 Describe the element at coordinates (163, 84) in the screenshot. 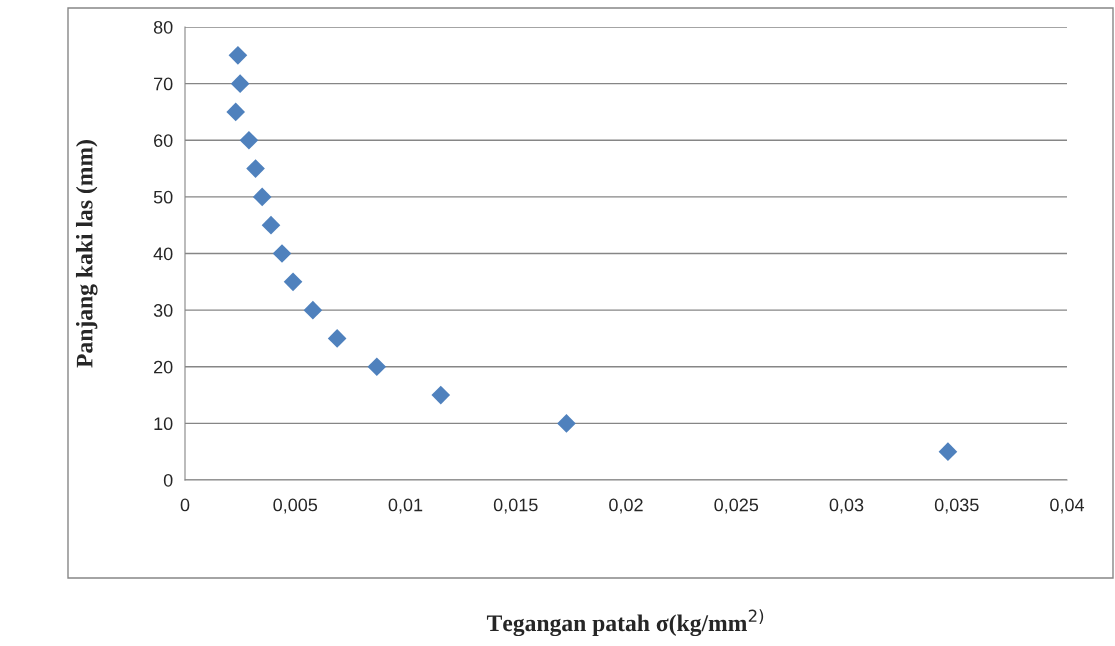

I see `y-tick-label: 70` at that location.